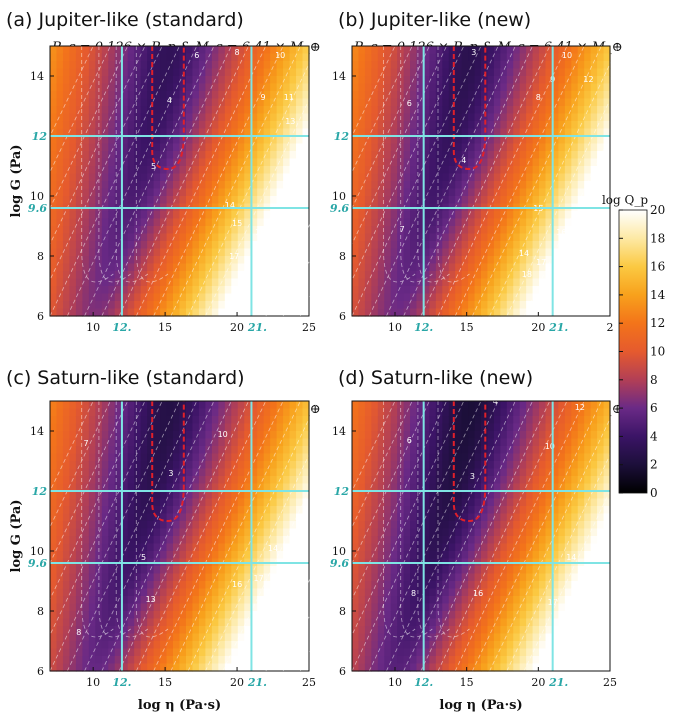 This screenshot has height=719, width=691. Describe the element at coordinates (309, 327) in the screenshot. I see `x-tick-label: 25` at that location.